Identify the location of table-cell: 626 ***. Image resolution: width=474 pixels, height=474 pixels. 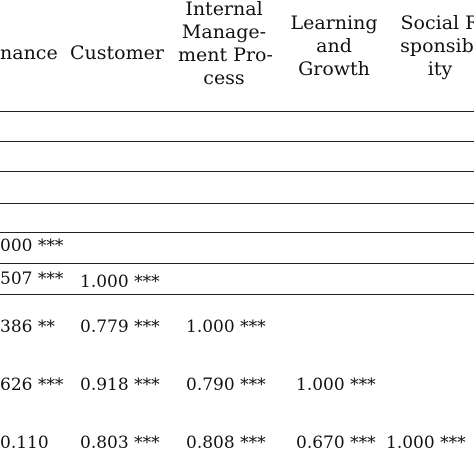
(32, 385).